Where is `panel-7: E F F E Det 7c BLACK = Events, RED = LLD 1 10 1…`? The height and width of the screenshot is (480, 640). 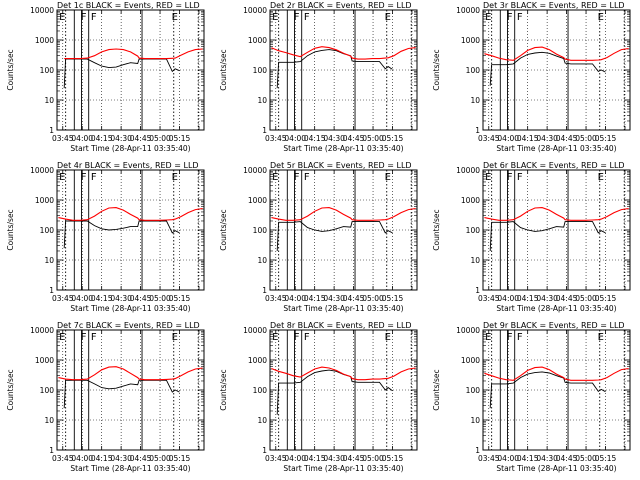 panel-7: E F F E Det 7c BLACK = Events, RED = LLD 1 10 1… is located at coordinates (105, 397).